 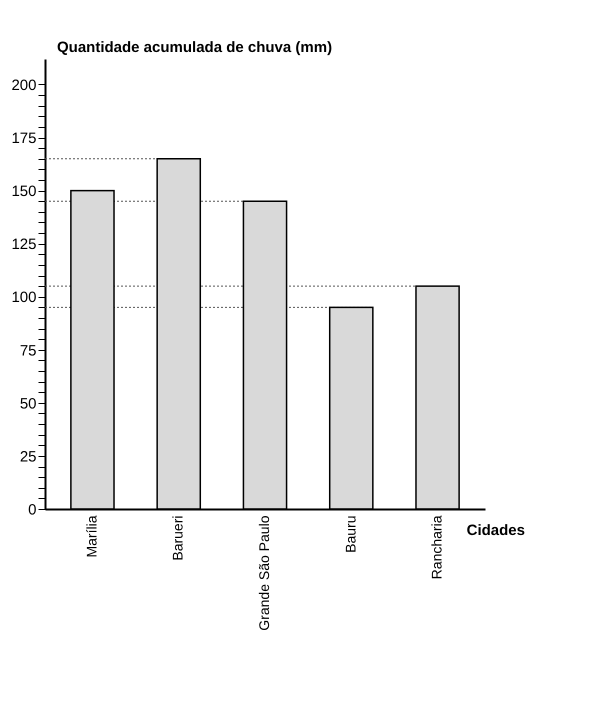 I want to click on y-tick-label: 125, so click(x=23, y=245).